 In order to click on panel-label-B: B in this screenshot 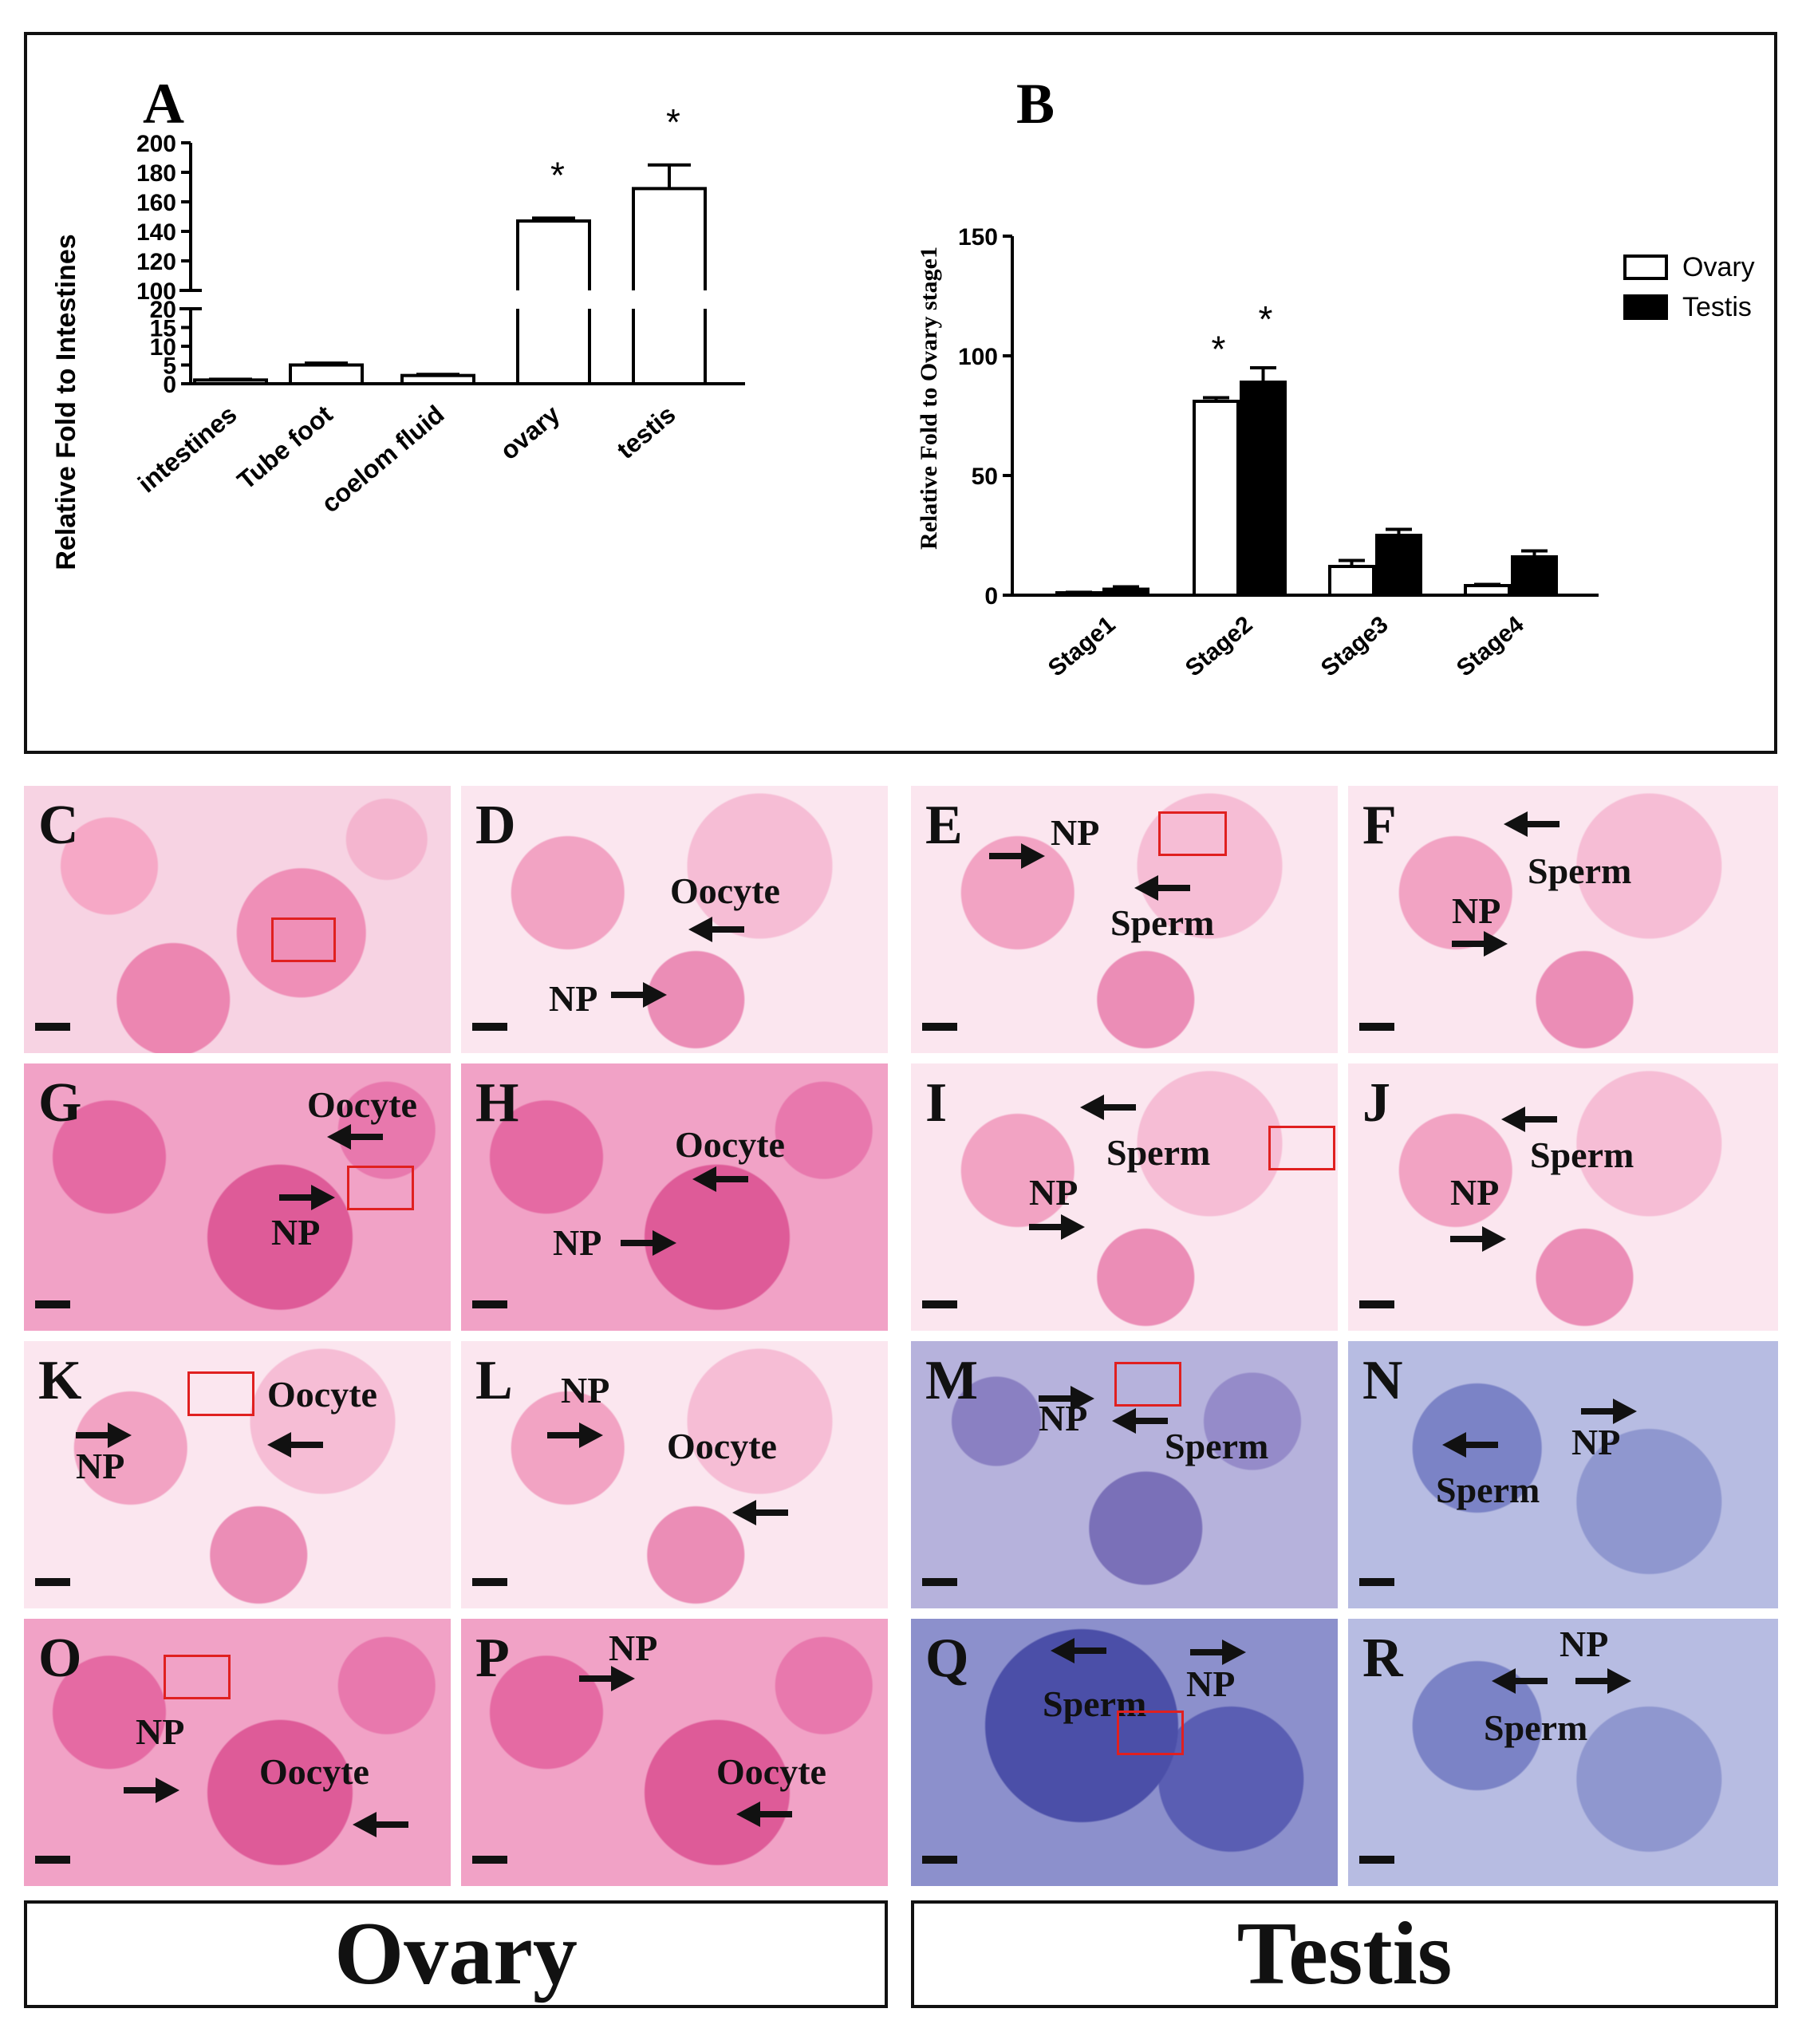, I will do `click(1036, 104)`.